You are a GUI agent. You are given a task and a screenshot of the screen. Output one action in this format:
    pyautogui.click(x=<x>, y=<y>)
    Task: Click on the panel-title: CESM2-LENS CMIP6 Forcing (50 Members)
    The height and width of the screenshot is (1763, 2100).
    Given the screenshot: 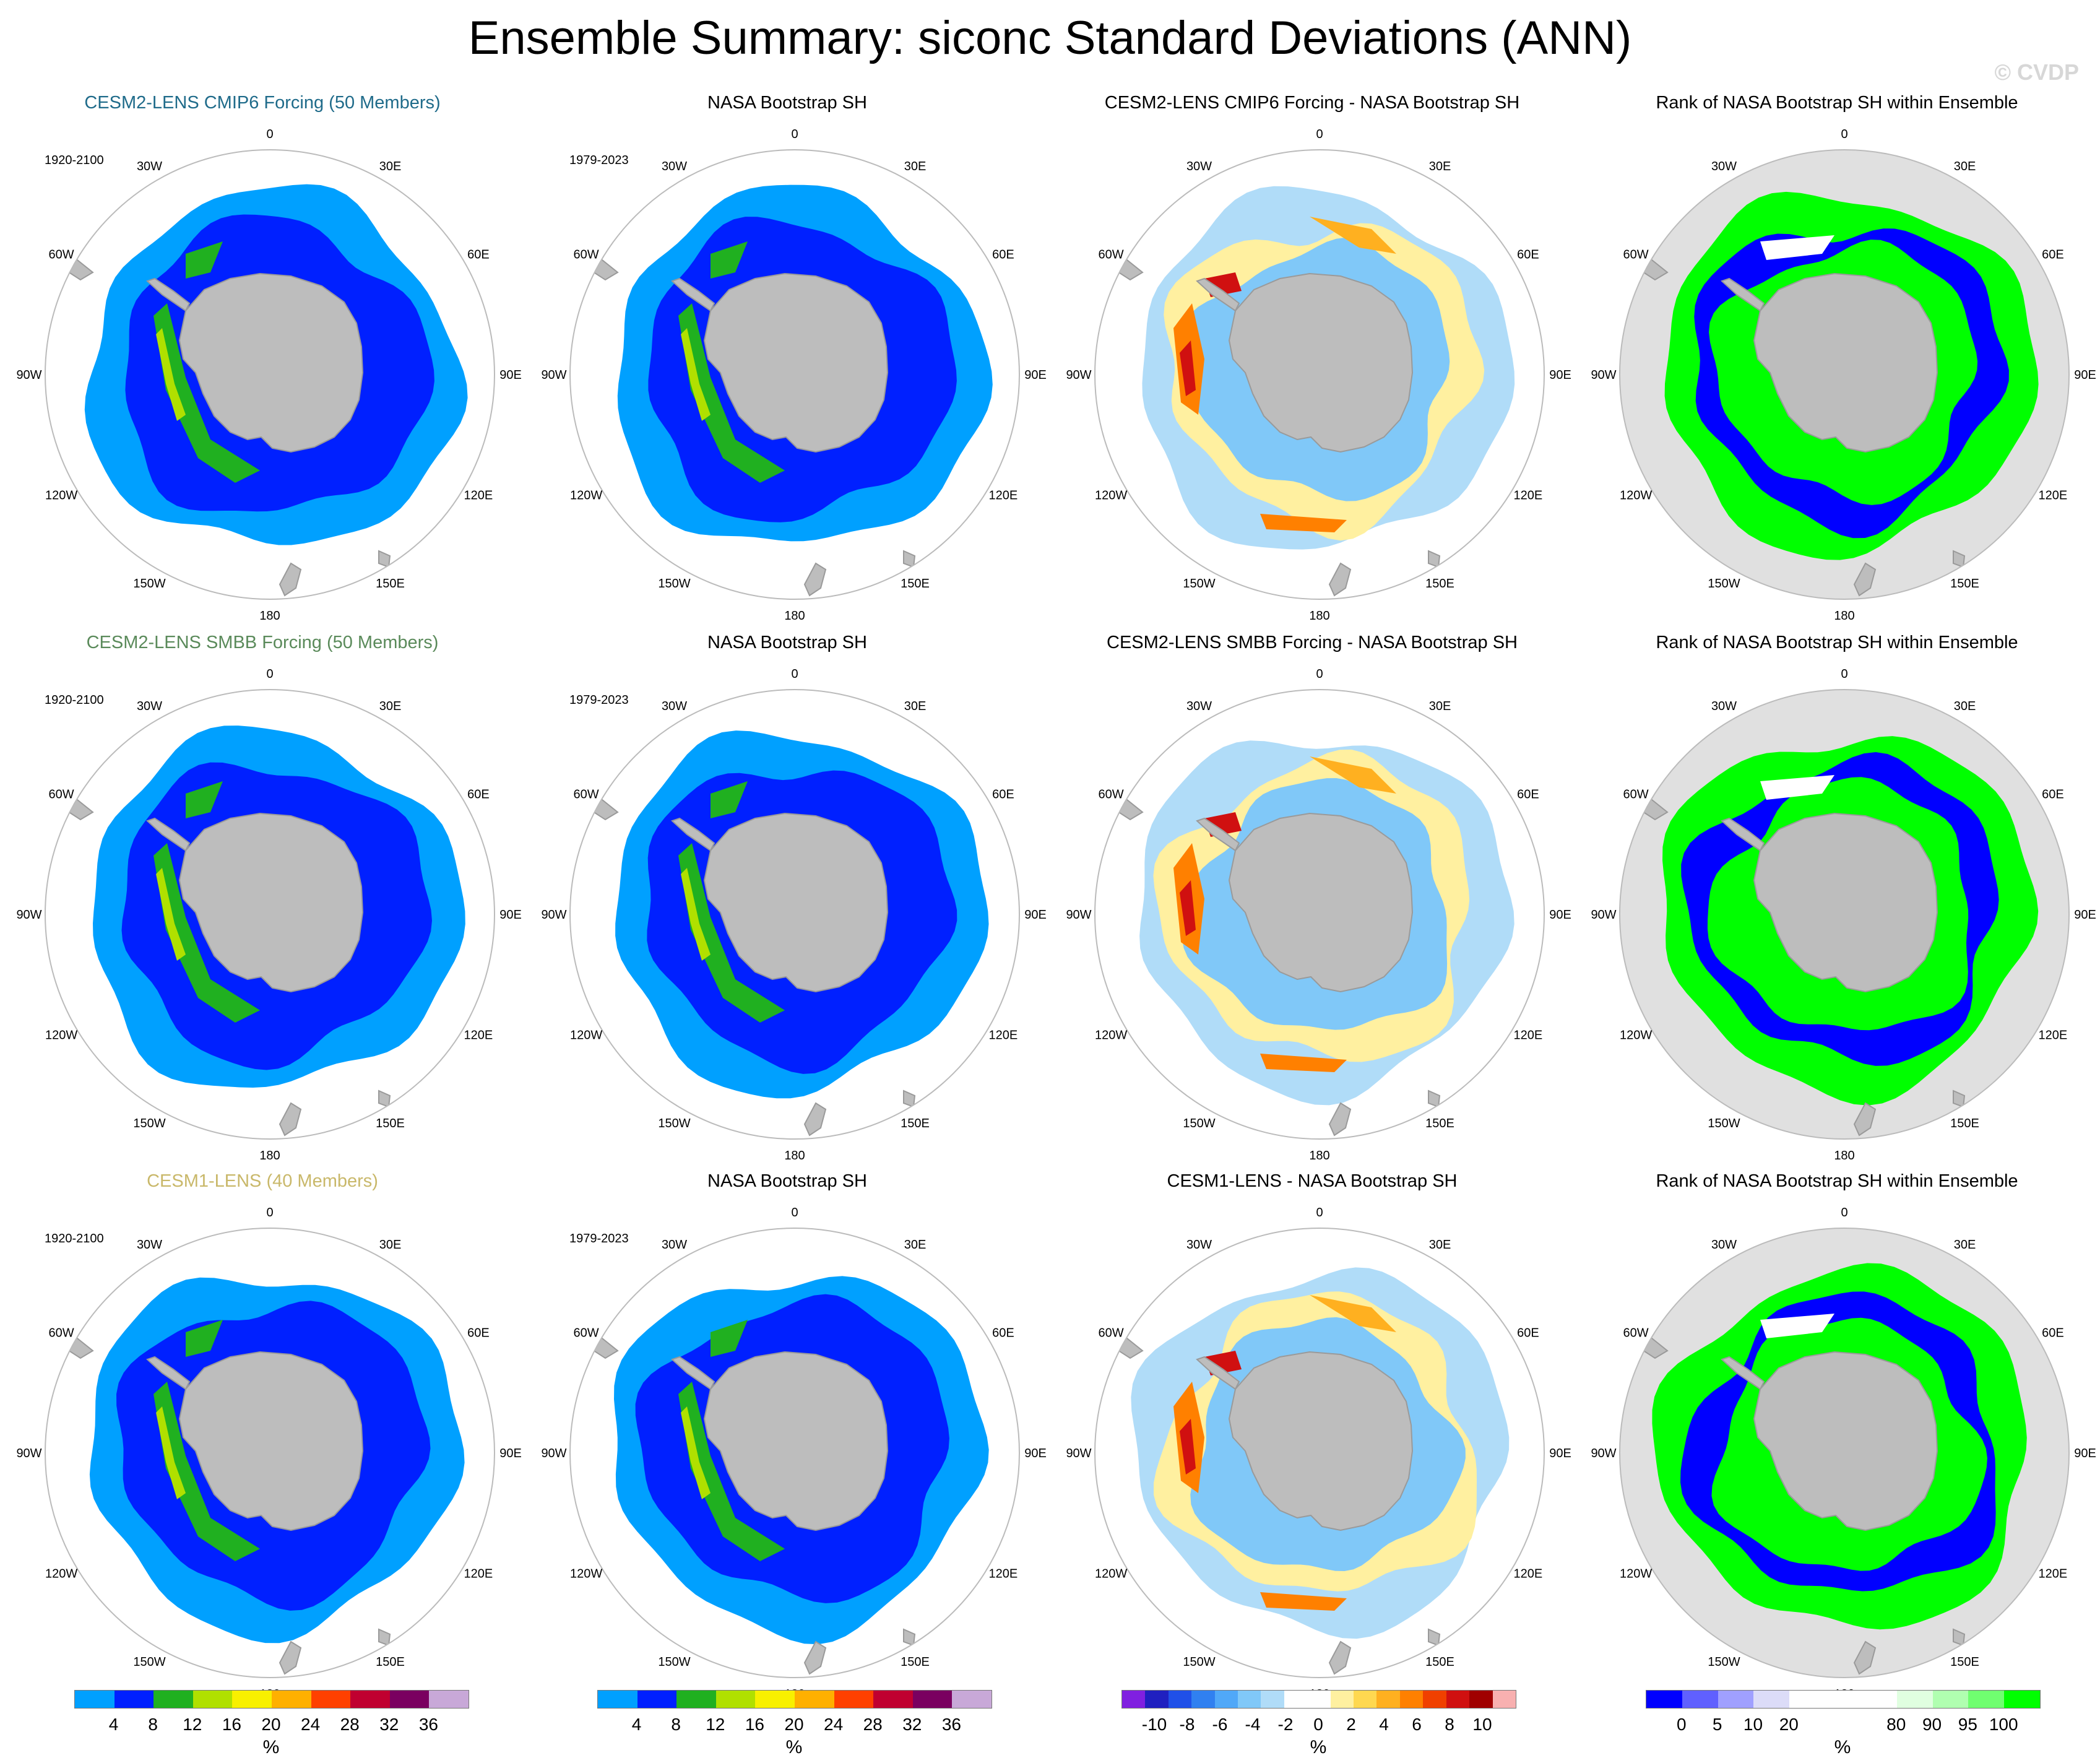 What is the action you would take?
    pyautogui.click(x=262, y=103)
    